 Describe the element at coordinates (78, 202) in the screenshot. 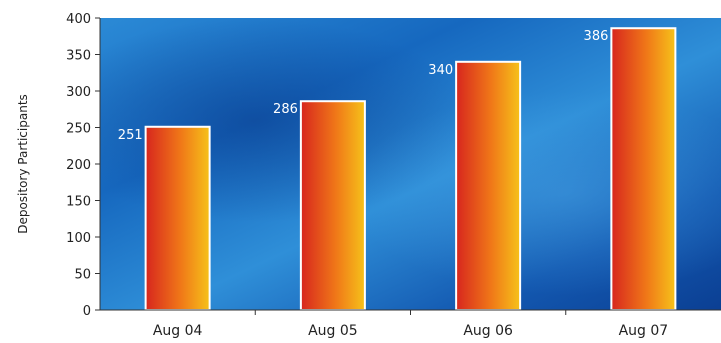

I see `y-tick-label: 150` at that location.